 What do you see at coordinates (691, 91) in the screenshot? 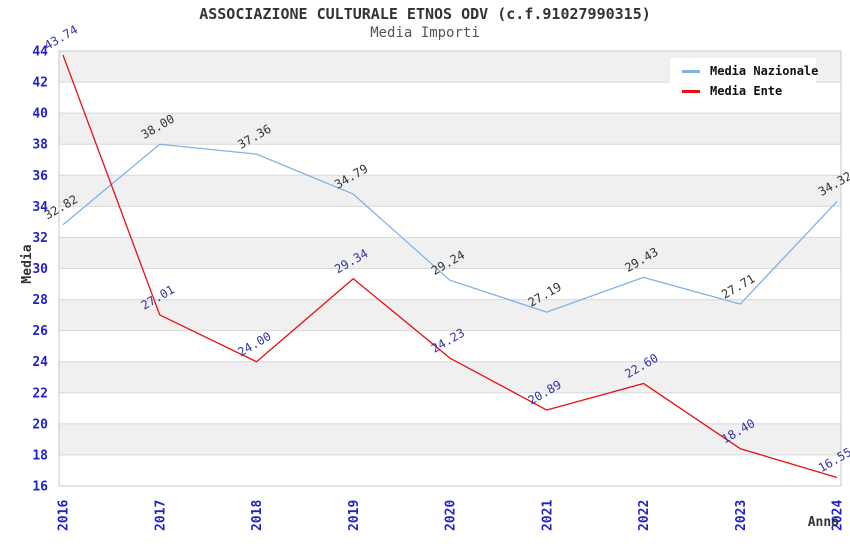
I see `media-ente-swatch-icon` at bounding box center [691, 91].